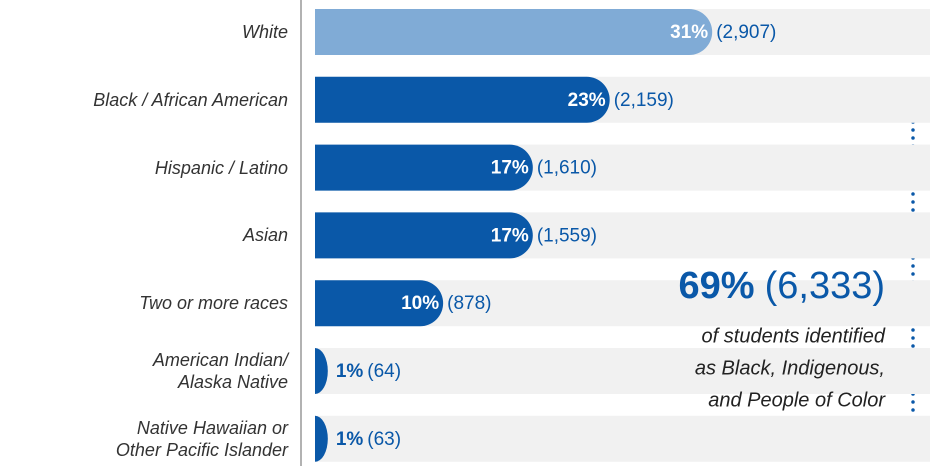  I want to click on category-label: Hispanic / Latino, so click(221, 167).